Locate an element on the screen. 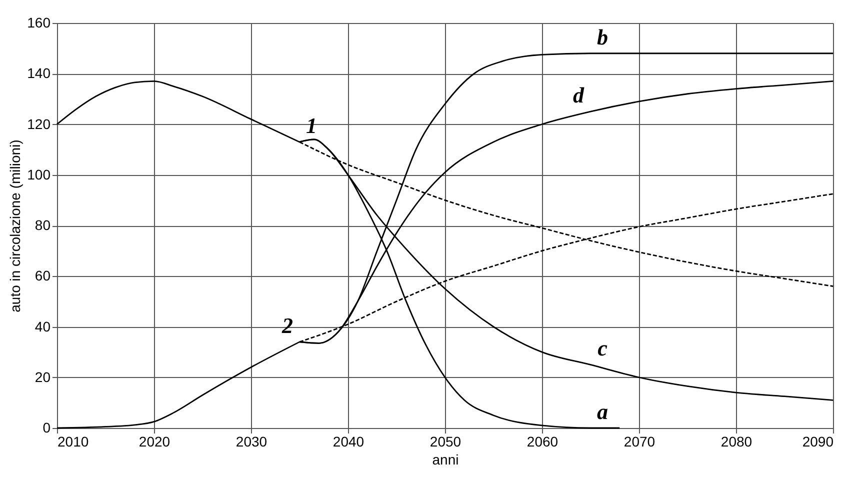 This screenshot has width=851, height=490. y-tick-label: 80 is located at coordinates (42, 225).